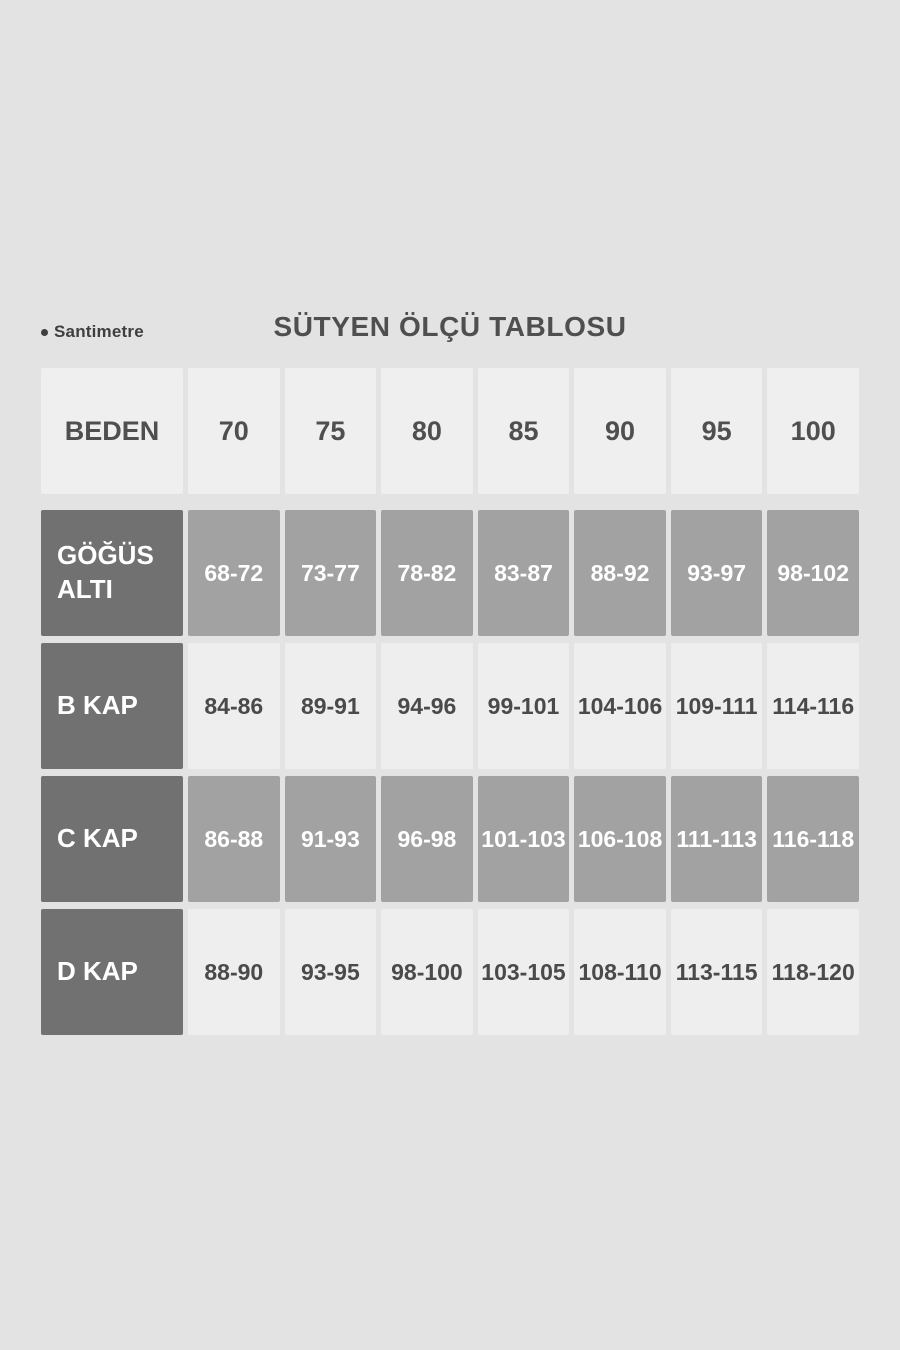 Image resolution: width=900 pixels, height=1350 pixels. What do you see at coordinates (716, 972) in the screenshot?
I see `value-cell: 113-115` at bounding box center [716, 972].